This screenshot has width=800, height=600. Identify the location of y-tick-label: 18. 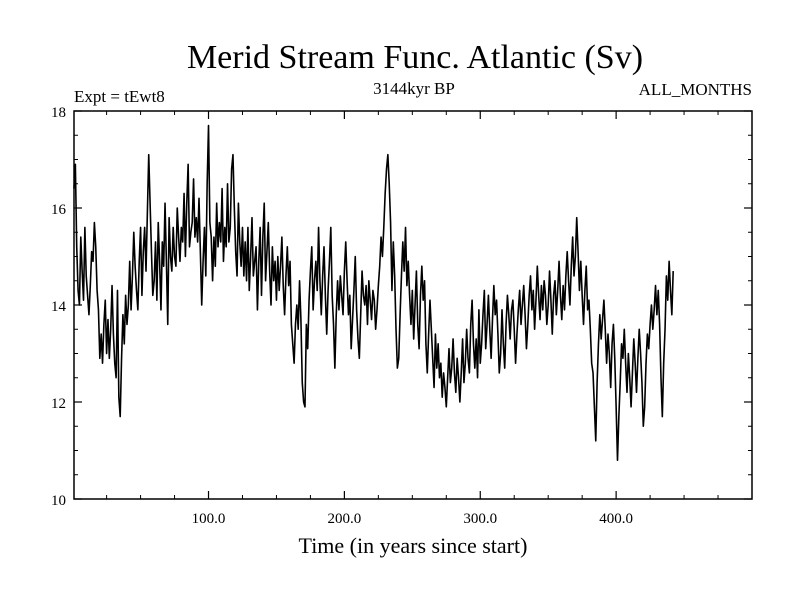
(58, 113).